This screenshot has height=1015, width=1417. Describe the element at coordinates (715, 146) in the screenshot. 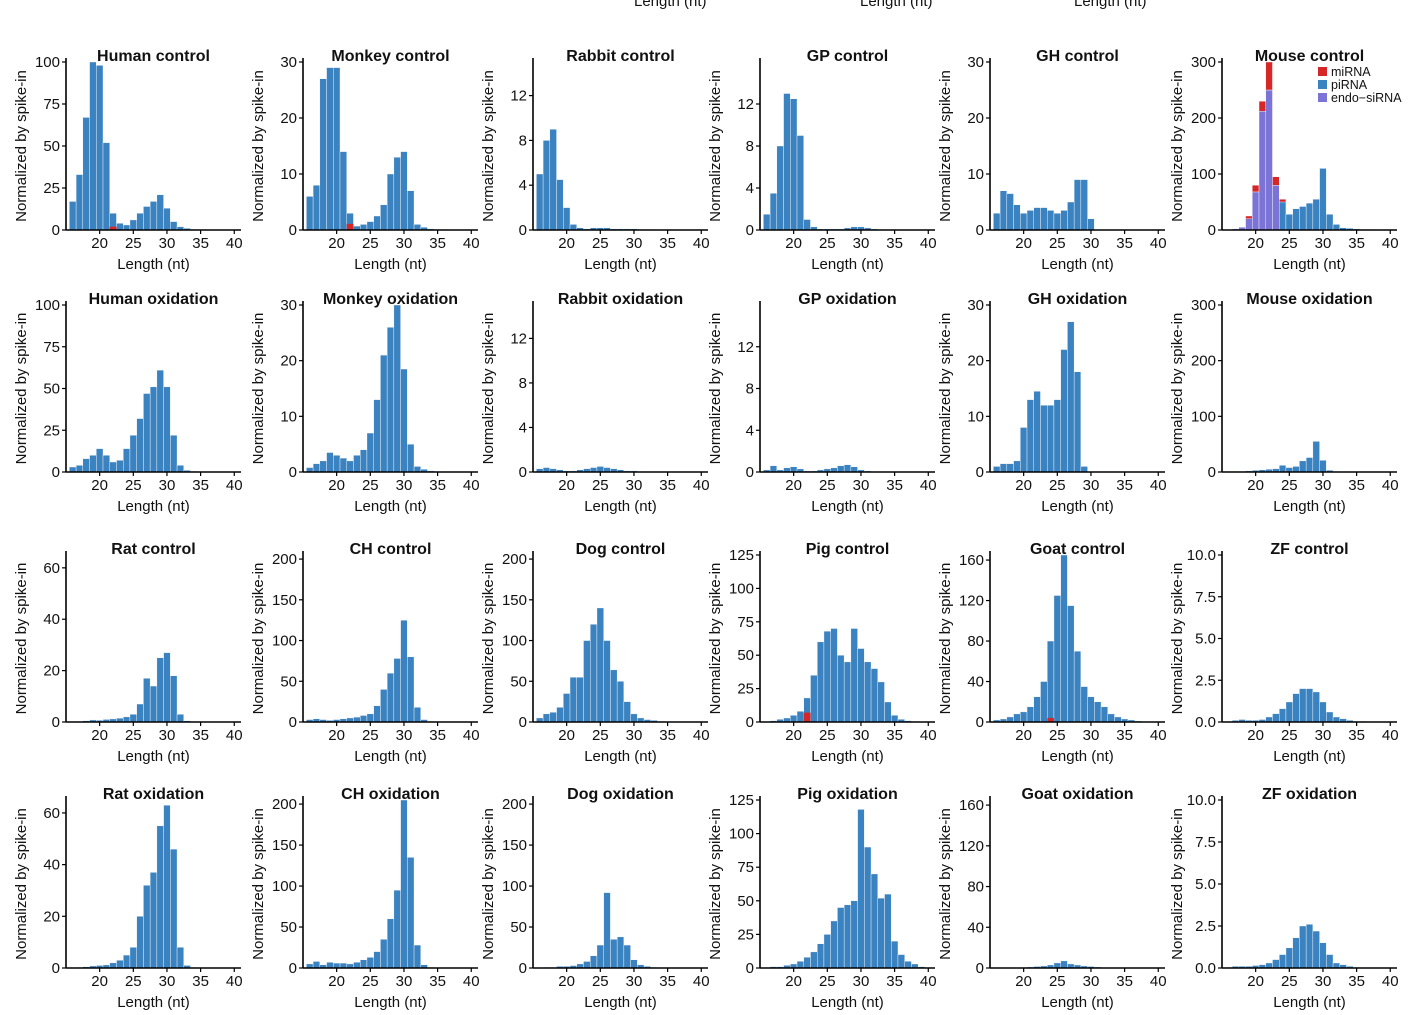

I see `y-axis-label: Normalized by spike-in` at that location.